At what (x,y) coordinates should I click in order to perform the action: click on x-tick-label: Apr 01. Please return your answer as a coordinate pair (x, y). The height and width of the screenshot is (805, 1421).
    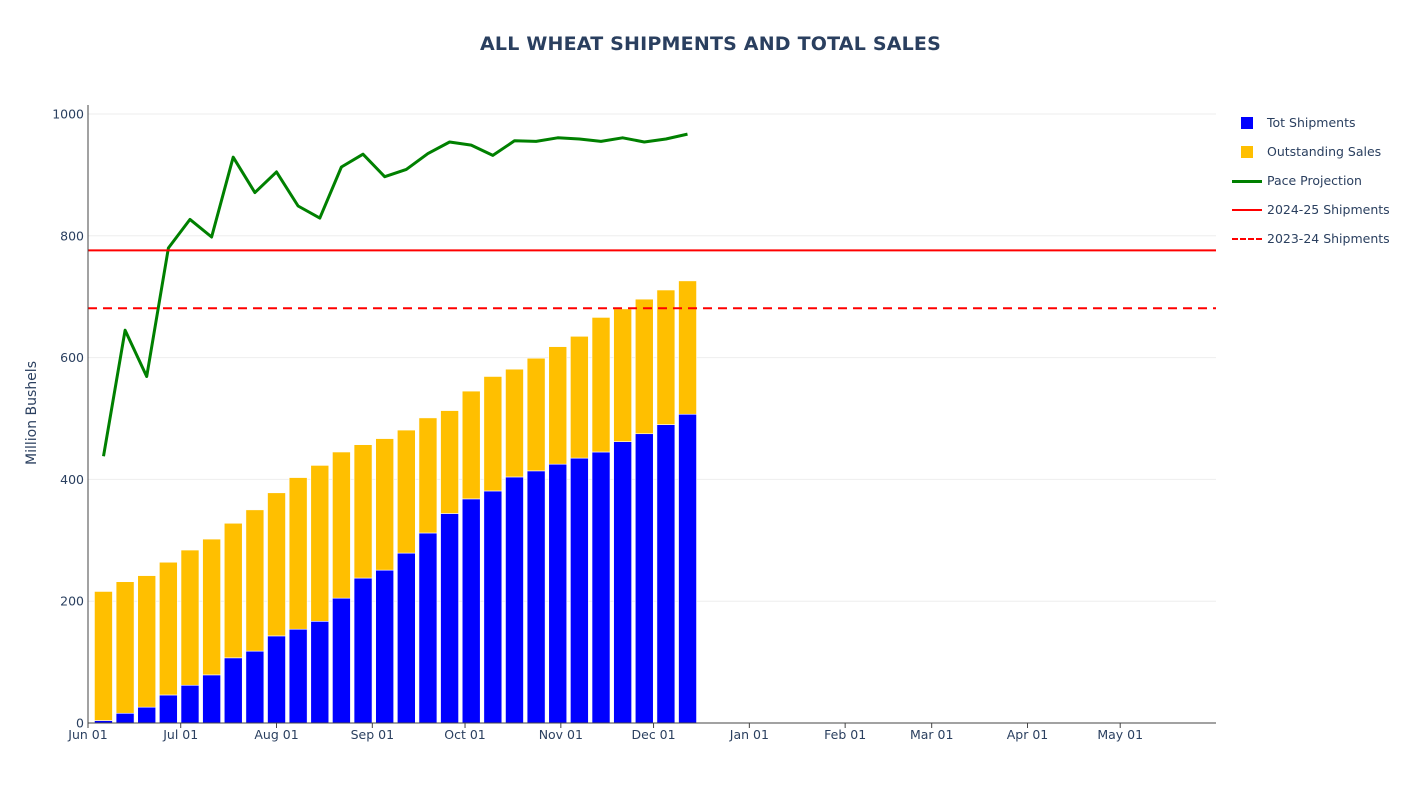
    Looking at the image, I should click on (1028, 734).